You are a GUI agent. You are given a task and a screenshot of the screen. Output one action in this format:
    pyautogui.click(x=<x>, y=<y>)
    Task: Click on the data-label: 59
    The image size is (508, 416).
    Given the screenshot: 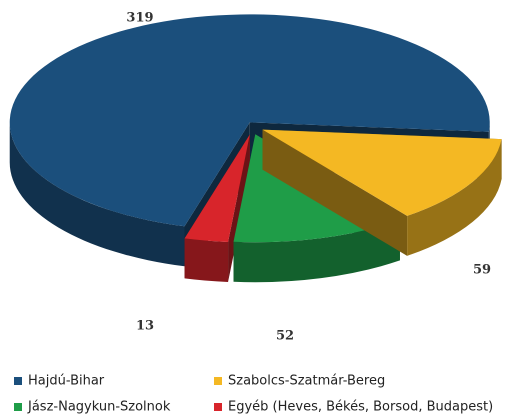 What is the action you would take?
    pyautogui.click(x=482, y=270)
    